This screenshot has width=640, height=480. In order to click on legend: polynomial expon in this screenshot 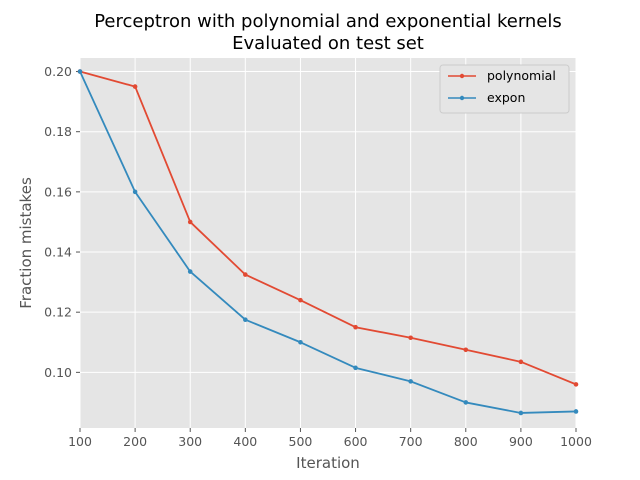, I will do `click(504, 89)`.